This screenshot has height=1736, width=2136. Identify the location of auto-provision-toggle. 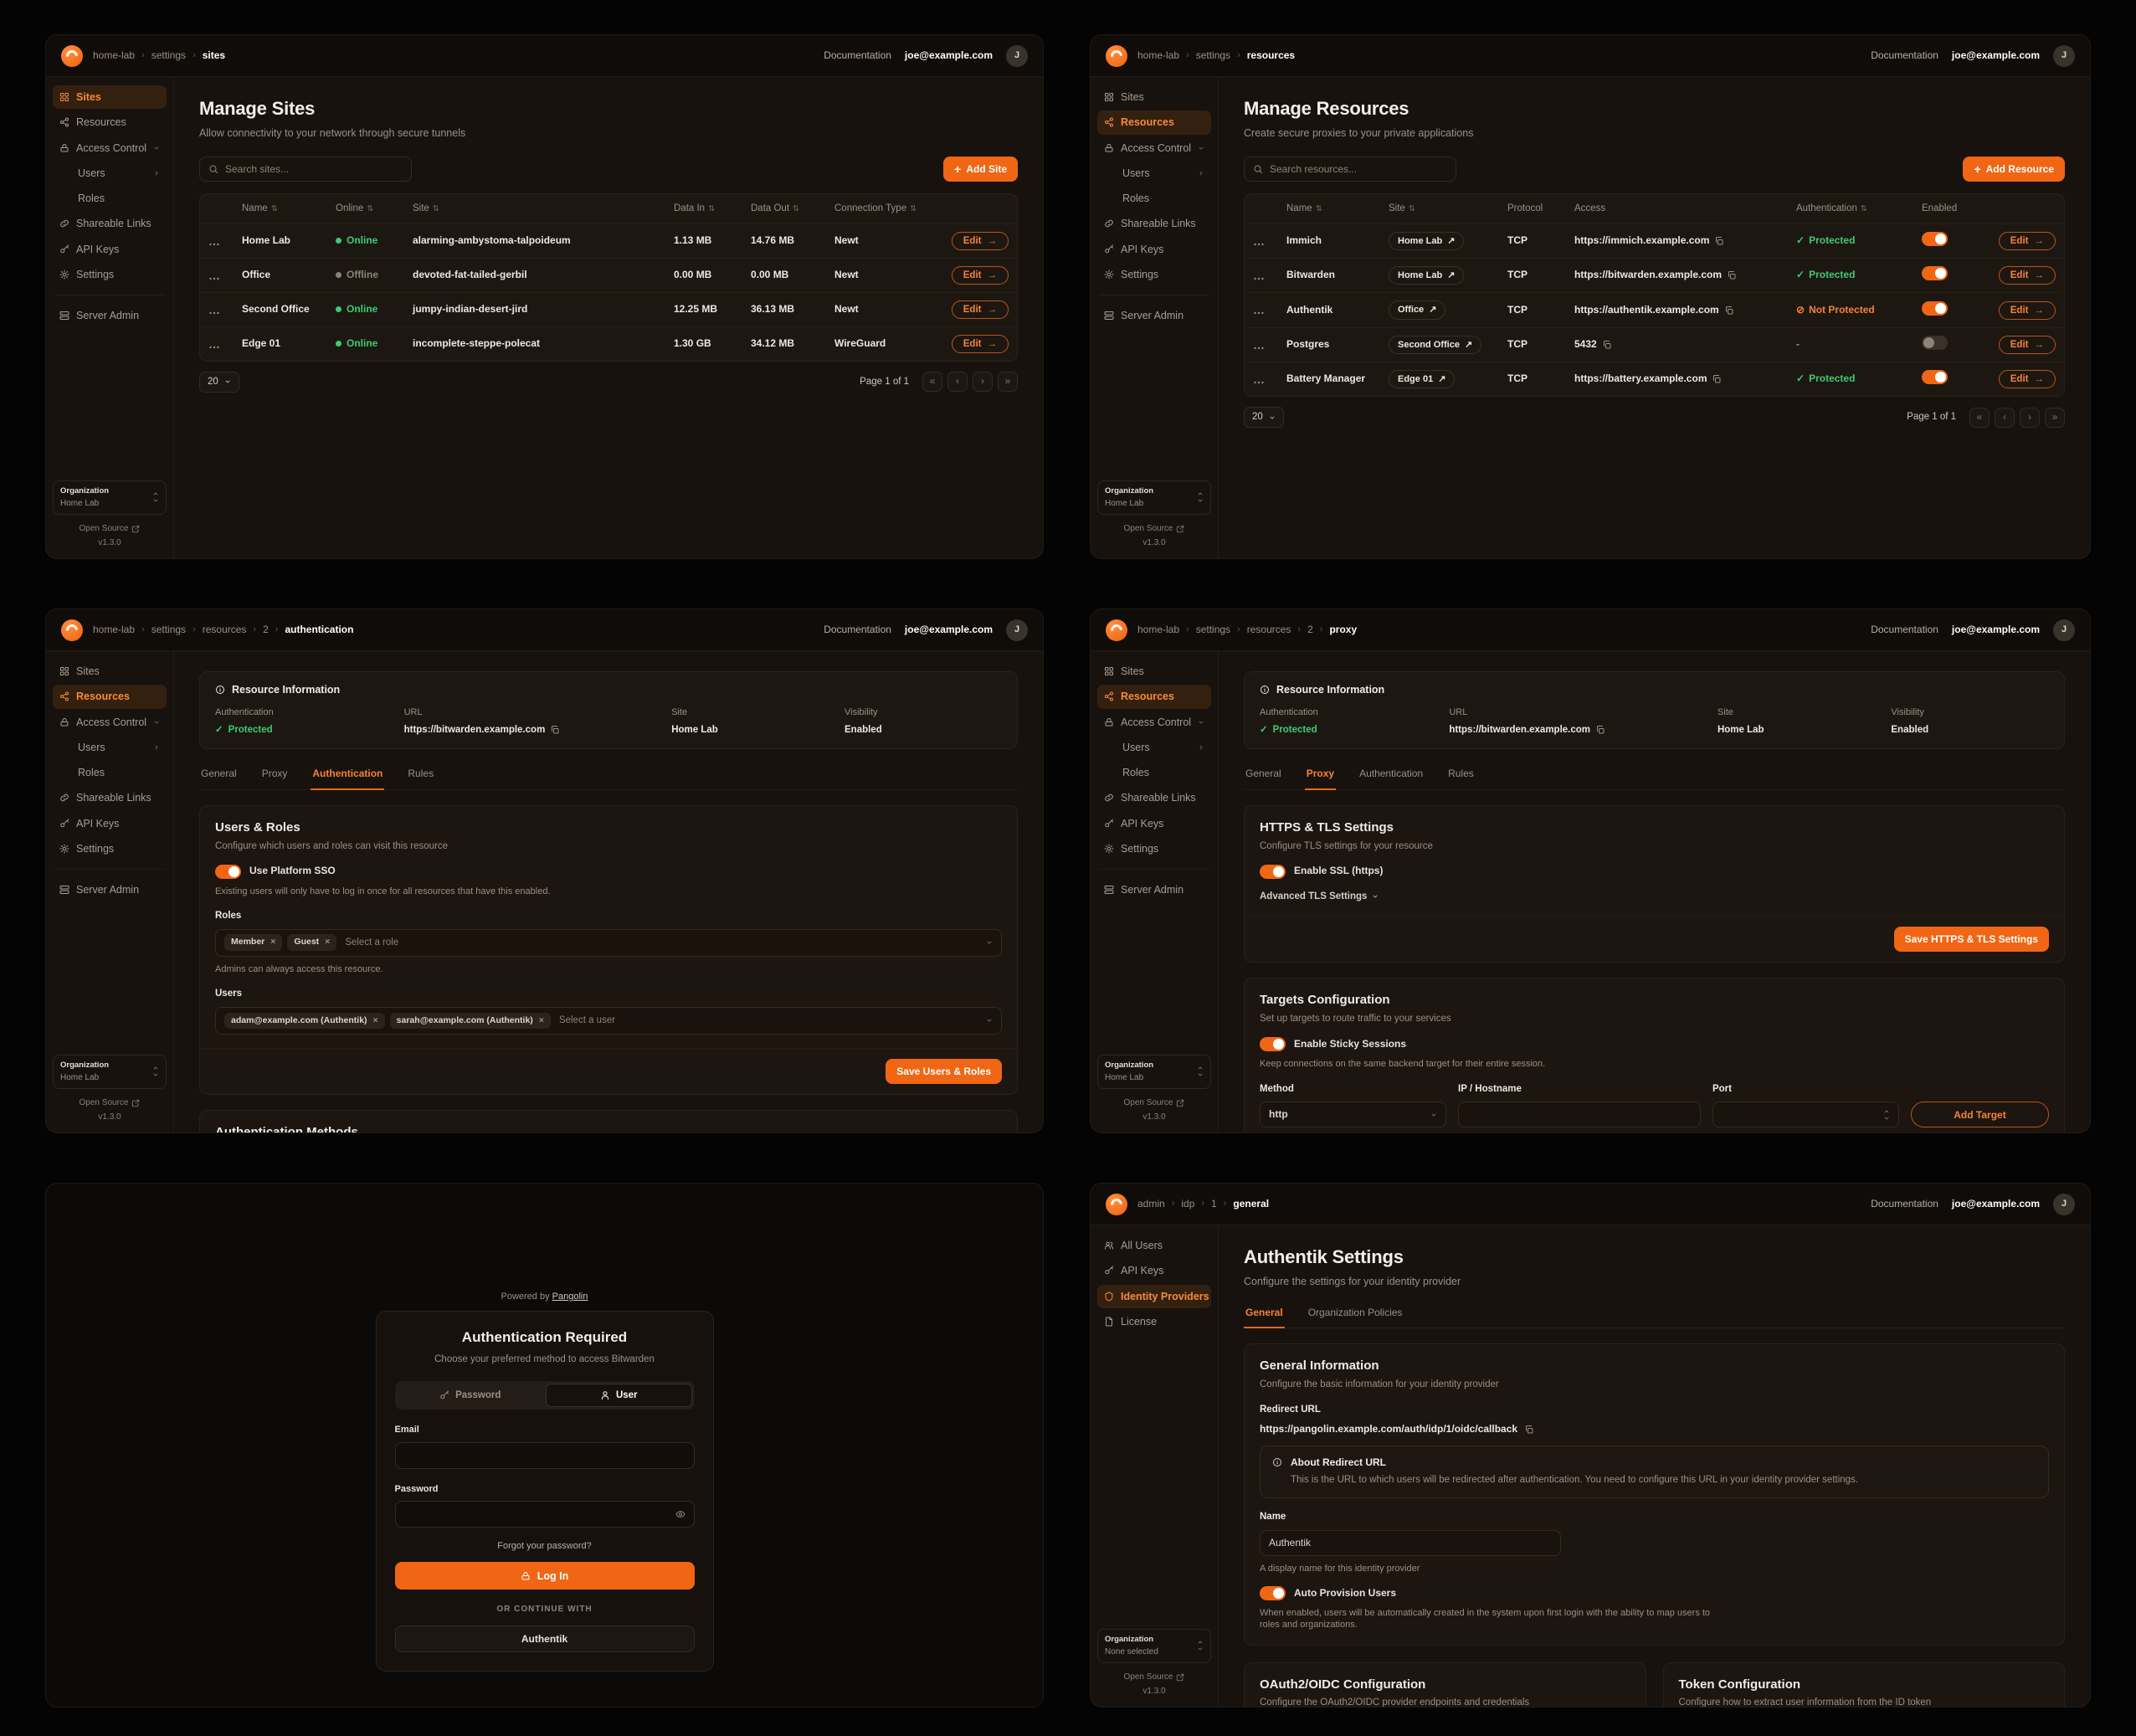
(1273, 1592).